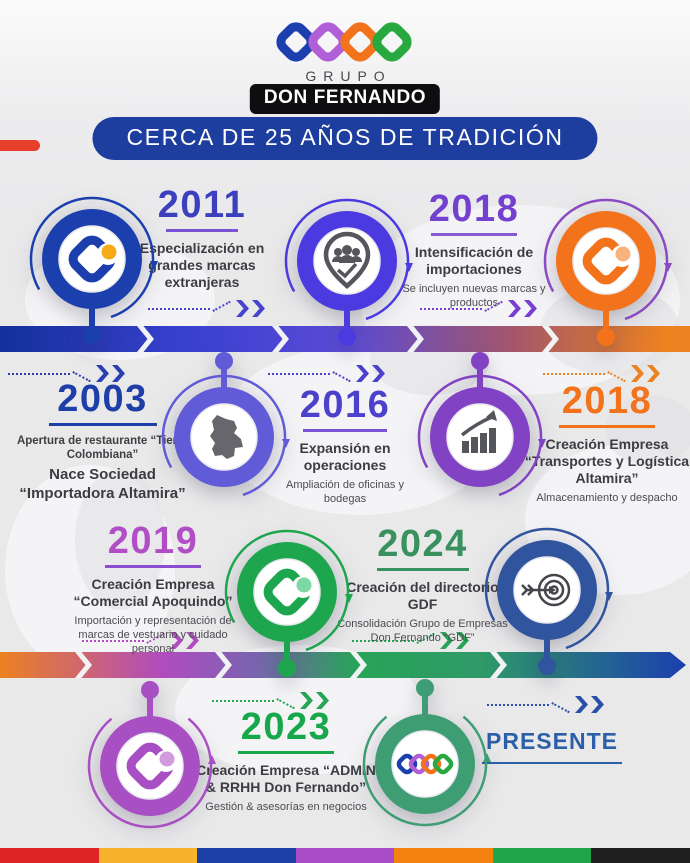  Describe the element at coordinates (102, 484) in the screenshot. I see `milestone-title: Nace Sociedad “Importadora Altamira”` at that location.